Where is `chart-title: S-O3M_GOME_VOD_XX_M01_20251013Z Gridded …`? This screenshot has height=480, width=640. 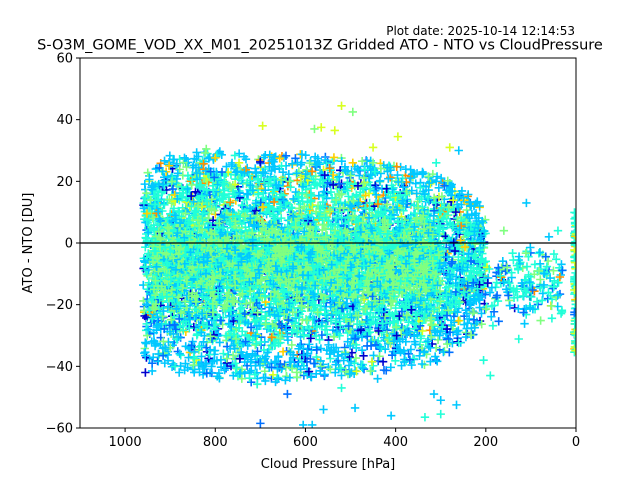 chart-title: S-O3M_GOME_VOD_XX_M01_20251013Z Gridded … is located at coordinates (320, 46).